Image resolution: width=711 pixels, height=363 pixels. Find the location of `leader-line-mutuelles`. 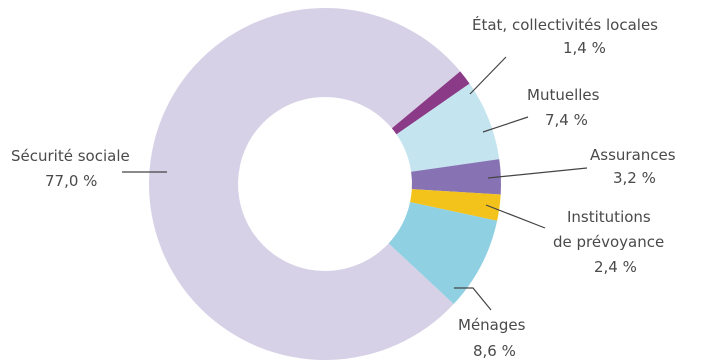

leader-line-mutuelles is located at coordinates (505, 124).